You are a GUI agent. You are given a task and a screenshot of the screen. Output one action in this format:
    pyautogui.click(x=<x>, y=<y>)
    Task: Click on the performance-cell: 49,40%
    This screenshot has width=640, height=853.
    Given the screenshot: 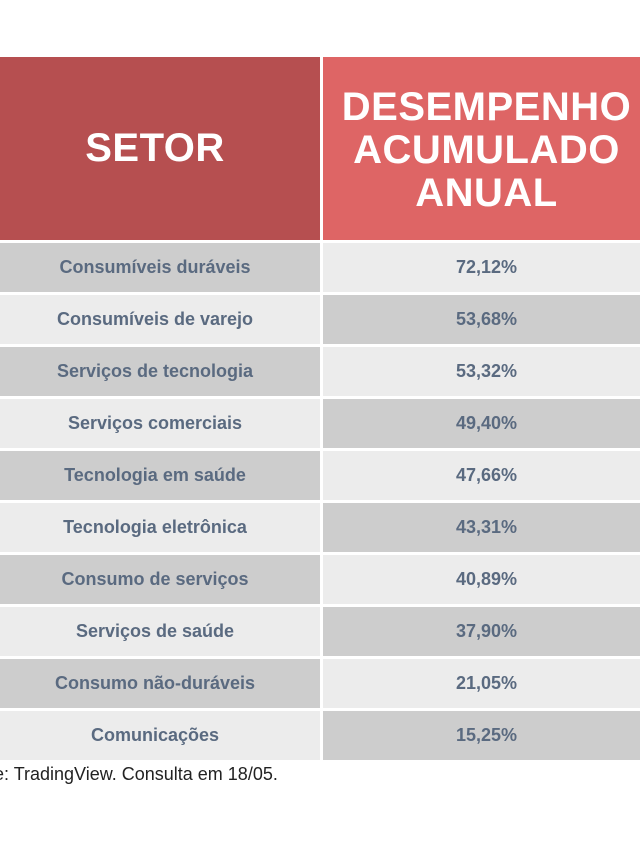 What is the action you would take?
    pyautogui.click(x=480, y=423)
    